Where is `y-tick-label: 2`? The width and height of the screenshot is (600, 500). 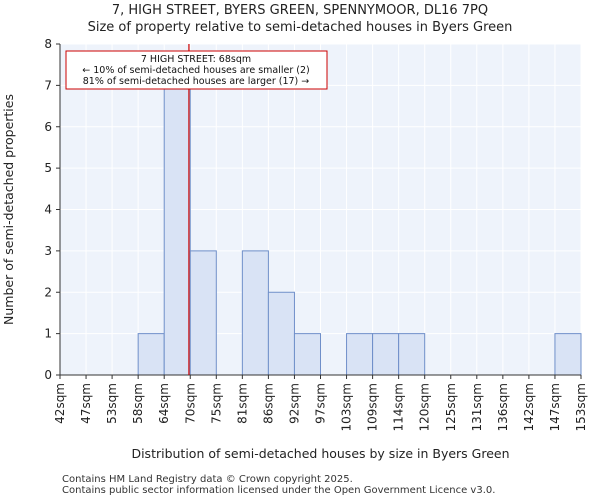 y-tick-label: 2 is located at coordinates (48, 292).